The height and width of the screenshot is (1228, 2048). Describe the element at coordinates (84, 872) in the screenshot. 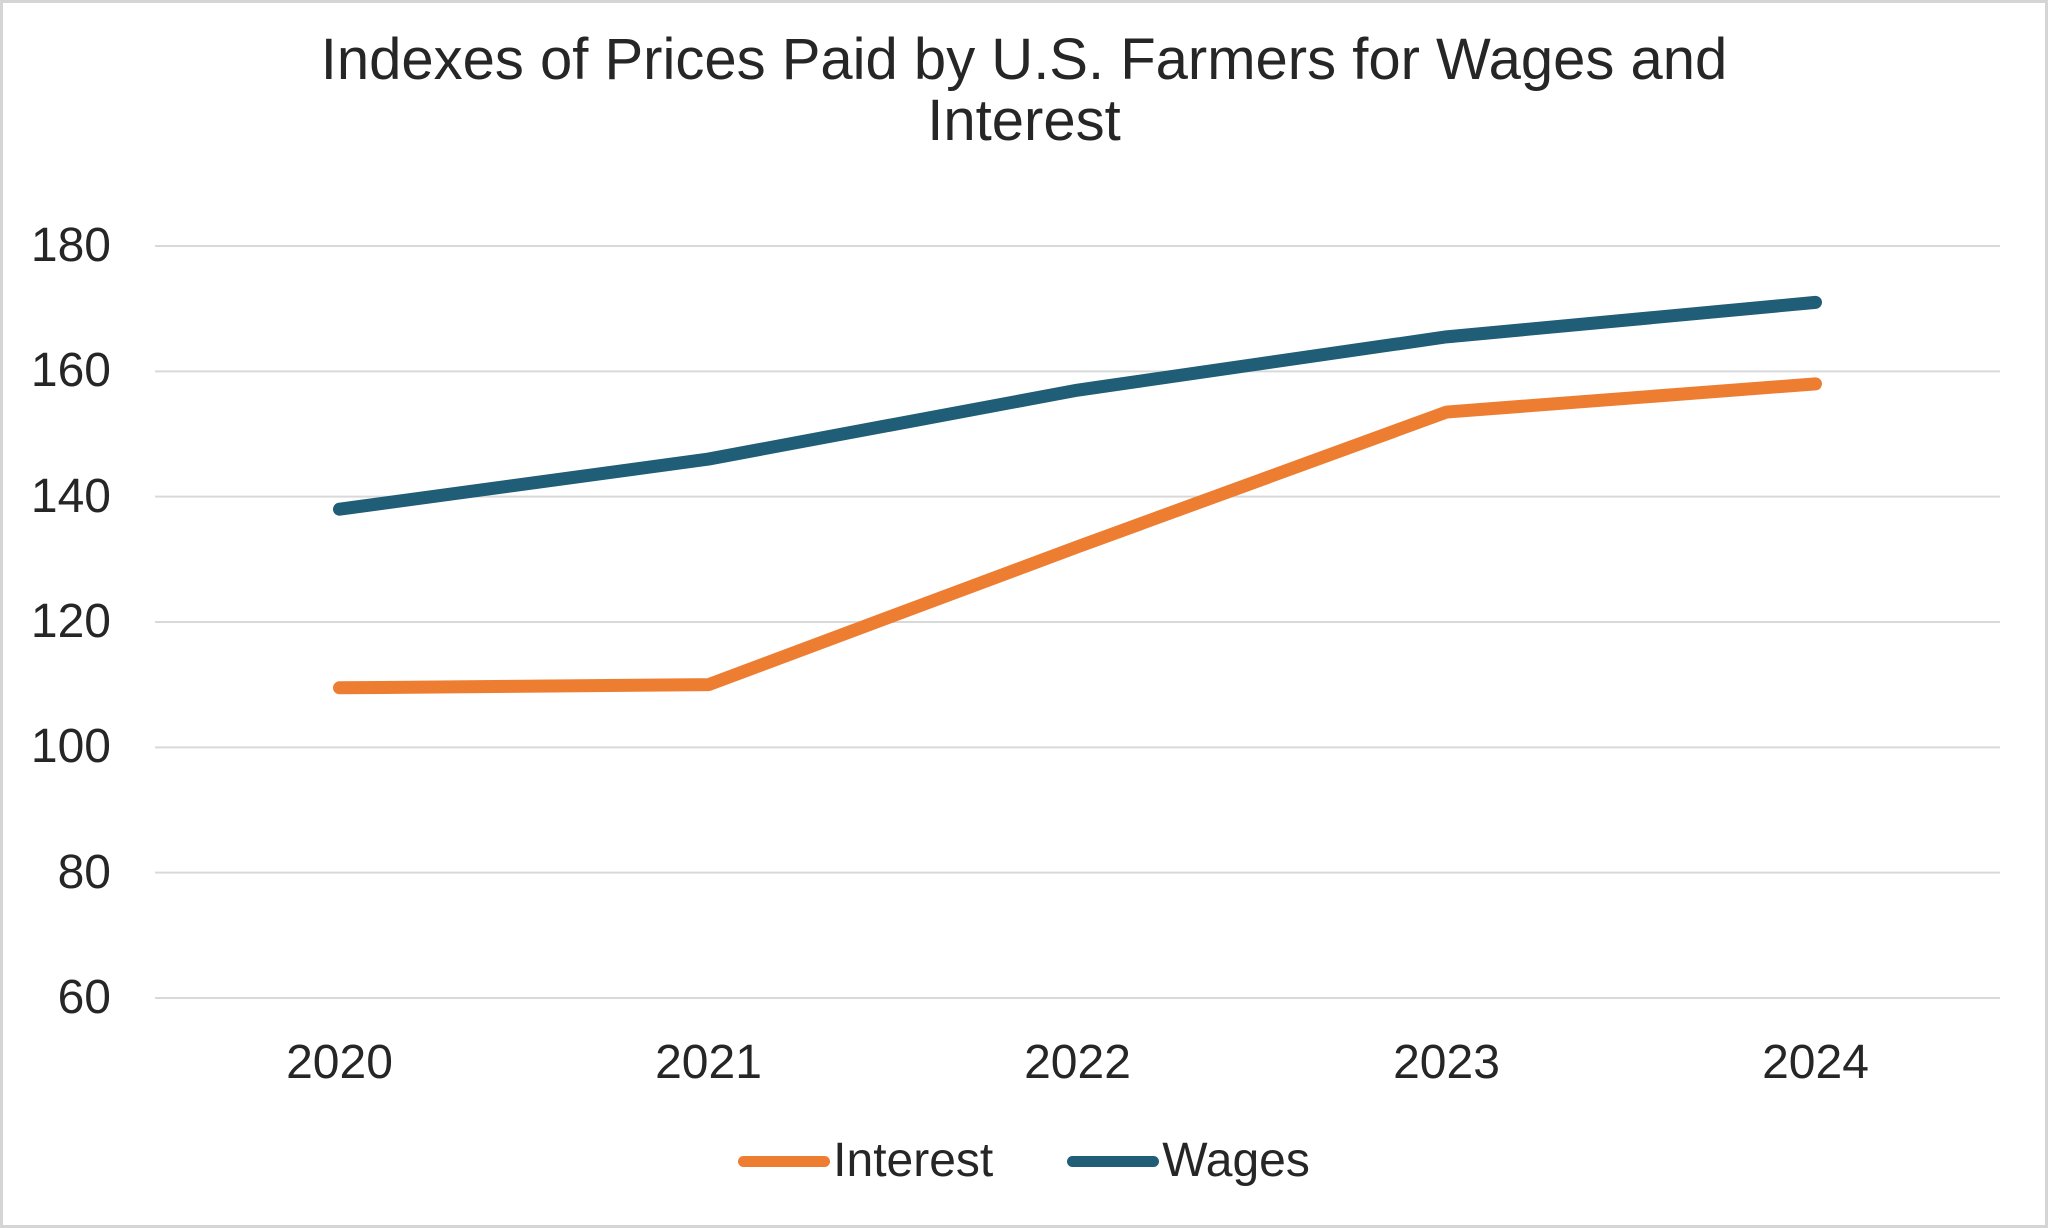

I see `y-axis-tick-label: 80` at that location.